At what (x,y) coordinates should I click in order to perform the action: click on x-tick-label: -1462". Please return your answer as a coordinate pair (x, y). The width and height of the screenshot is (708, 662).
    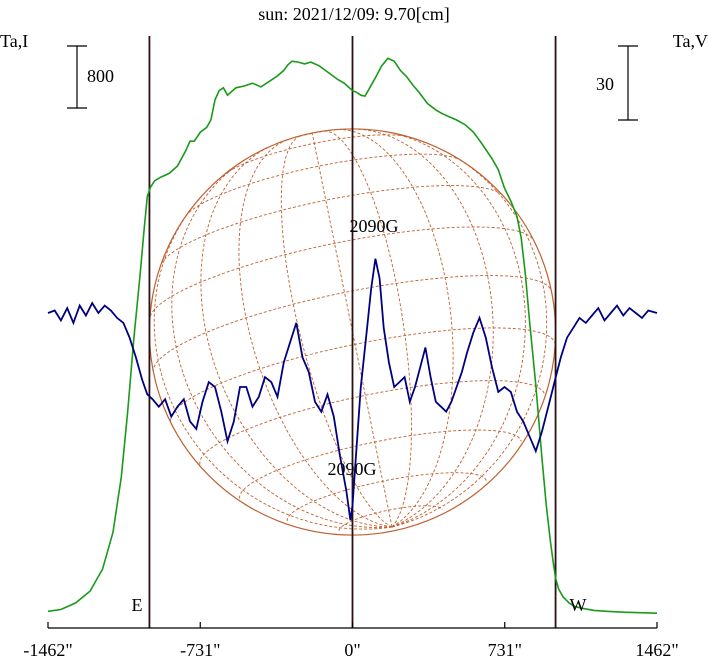
    Looking at the image, I should click on (47, 650).